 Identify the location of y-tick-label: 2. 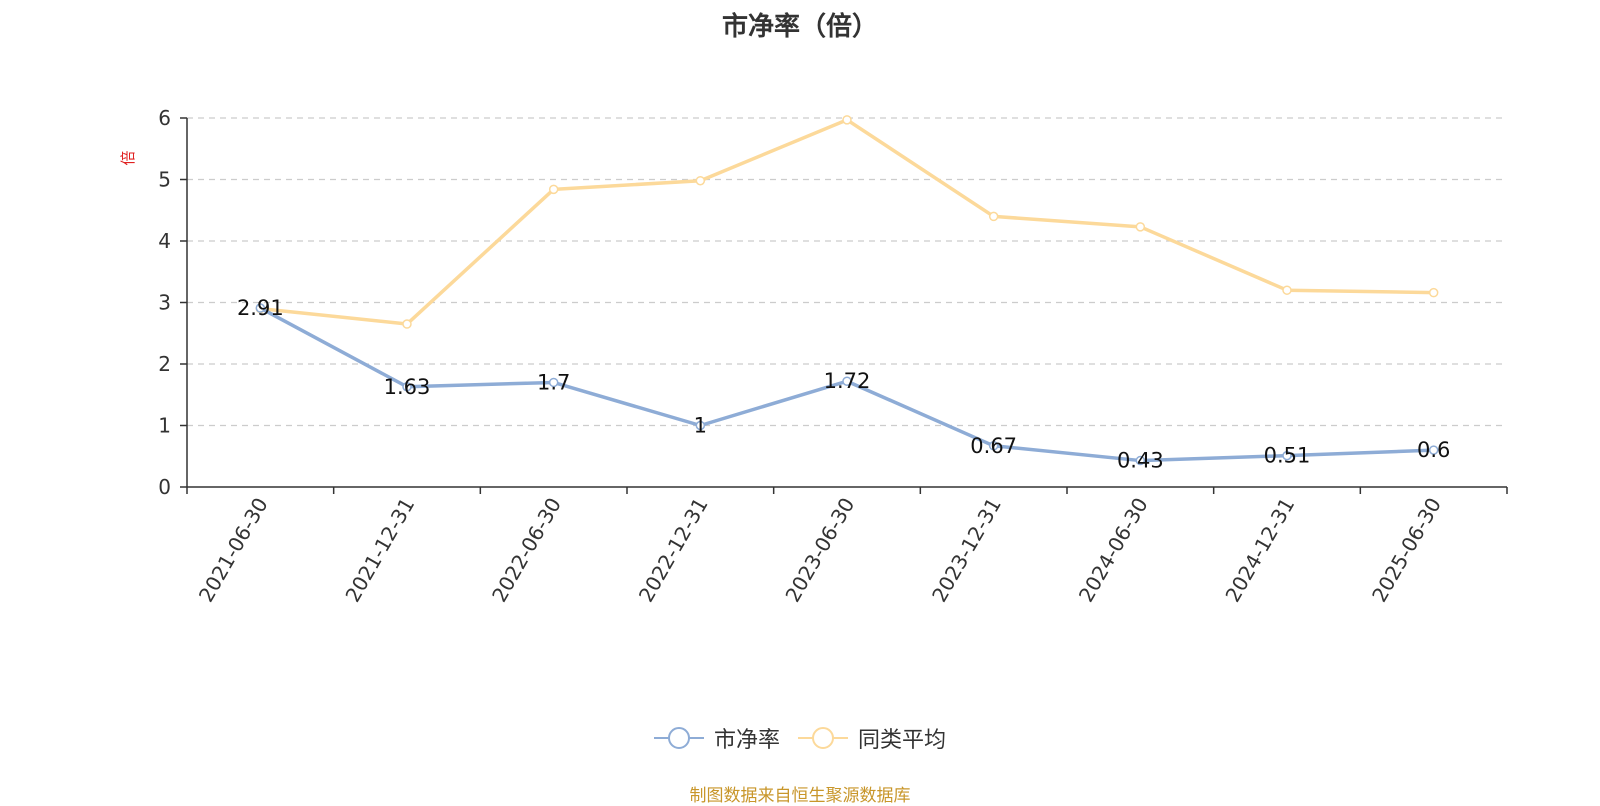
(164, 364).